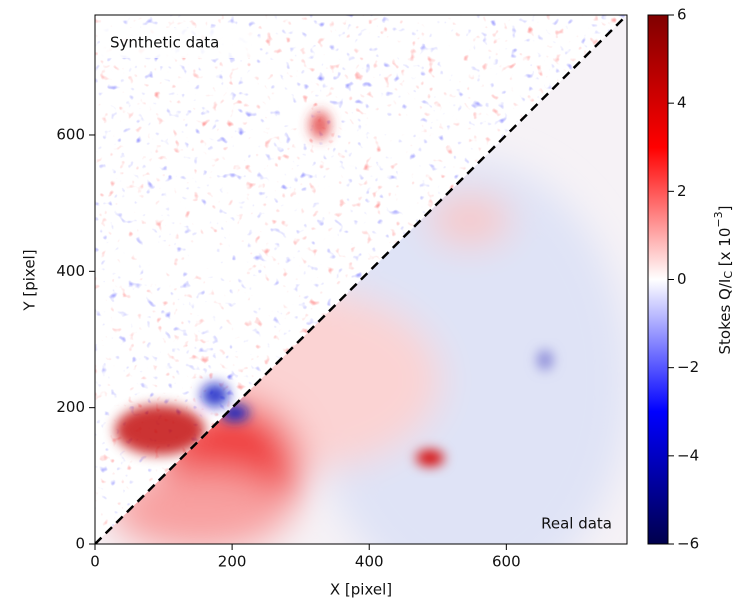  What do you see at coordinates (232, 562) in the screenshot?
I see `x-tick-label: 200` at bounding box center [232, 562].